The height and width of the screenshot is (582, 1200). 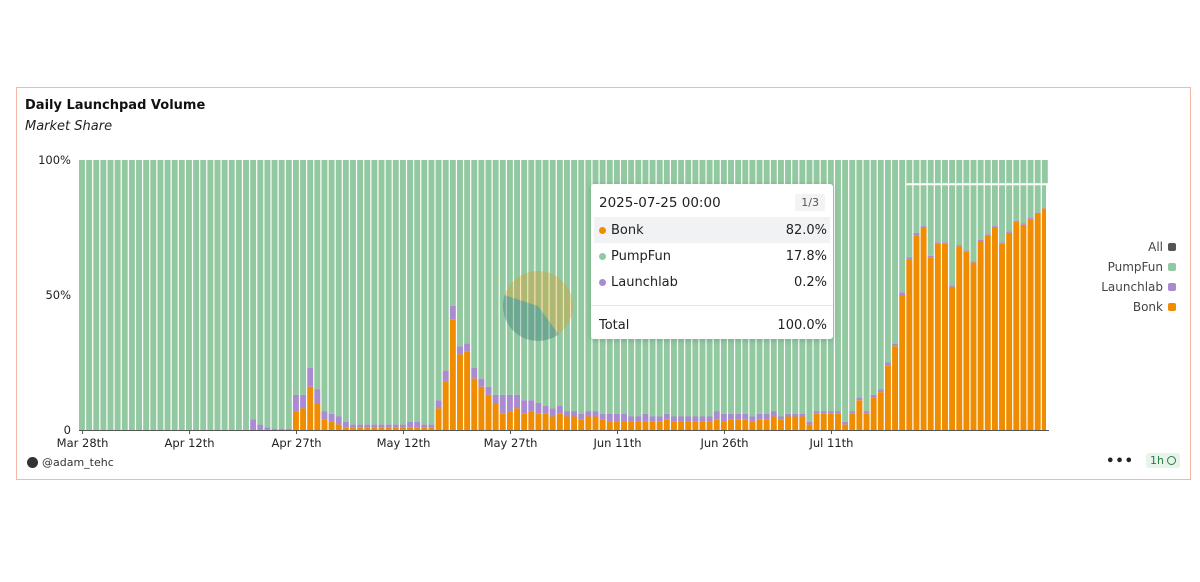 I want to click on legend-item-all: All, so click(x=1138, y=247).